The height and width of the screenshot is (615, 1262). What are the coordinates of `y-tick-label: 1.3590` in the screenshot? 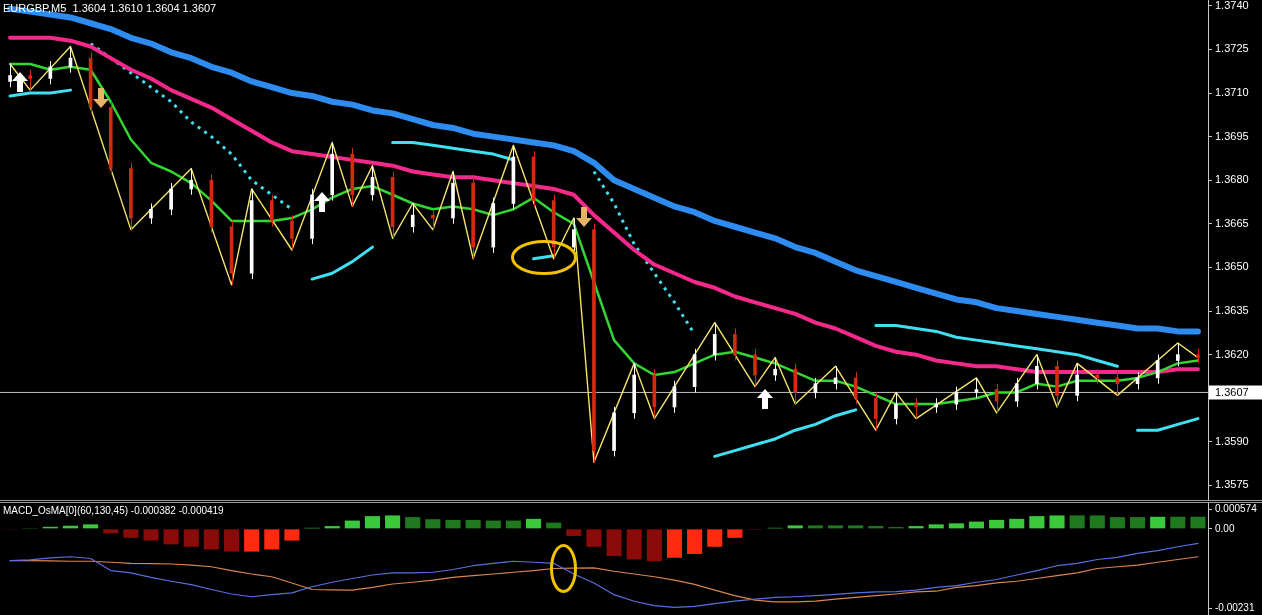 It's located at (1232, 440).